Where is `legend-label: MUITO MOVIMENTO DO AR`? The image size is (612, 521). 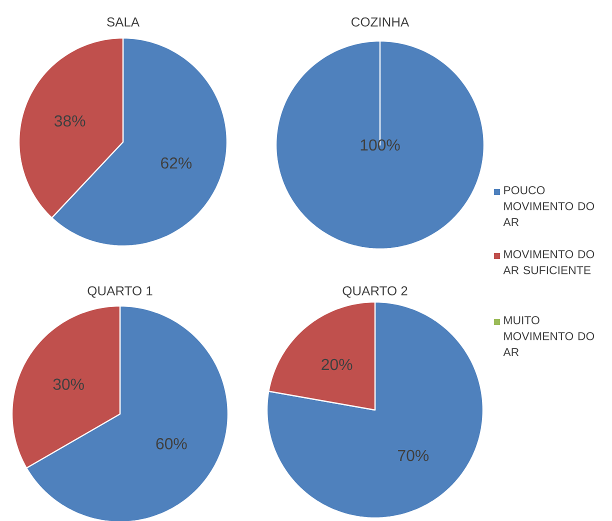
legend-label: MUITO MOVIMENTO DO AR is located at coordinates (548, 336).